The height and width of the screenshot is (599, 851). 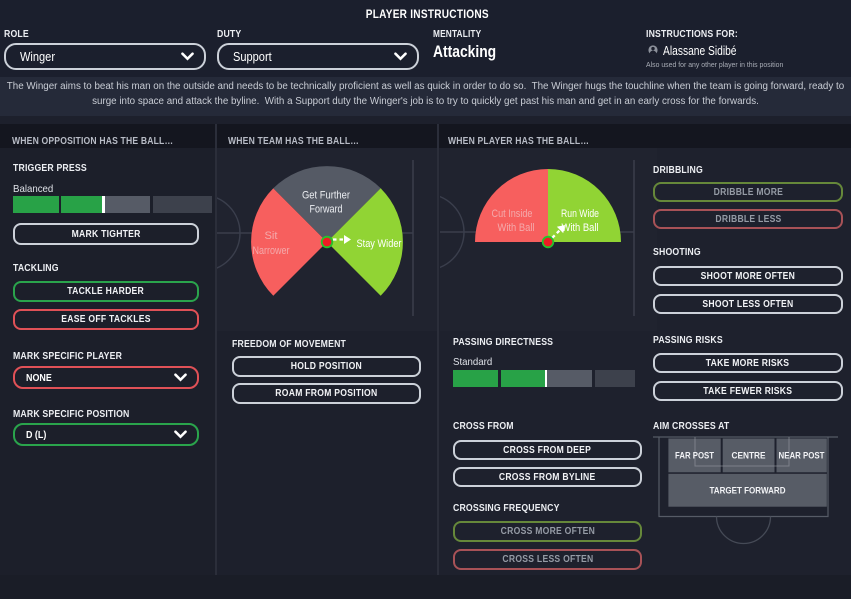 What do you see at coordinates (694, 456) in the screenshot?
I see `svg-text: FAR POST` at bounding box center [694, 456].